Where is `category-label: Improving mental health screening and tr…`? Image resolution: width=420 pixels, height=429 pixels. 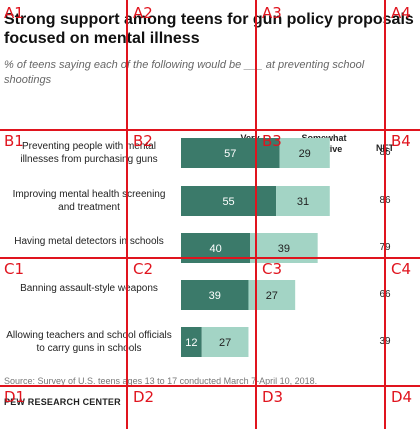
category-label: Improving mental health screening and tr… is located at coordinates (89, 201).